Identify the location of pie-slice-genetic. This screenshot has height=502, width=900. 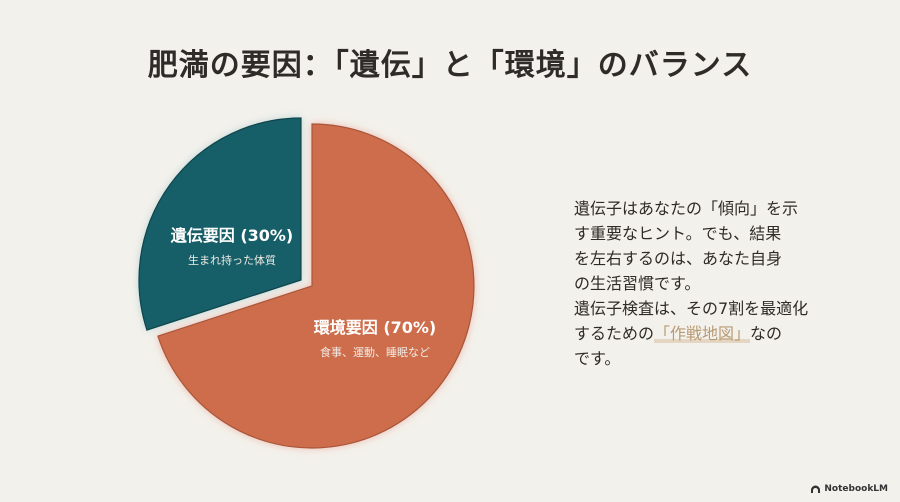
(220, 224).